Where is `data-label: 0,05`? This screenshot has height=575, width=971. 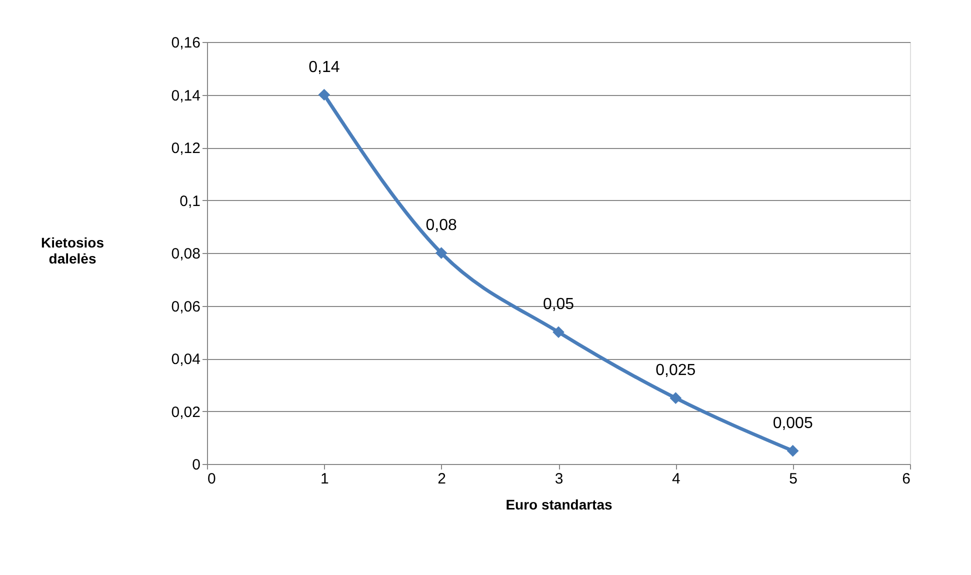 data-label: 0,05 is located at coordinates (558, 305).